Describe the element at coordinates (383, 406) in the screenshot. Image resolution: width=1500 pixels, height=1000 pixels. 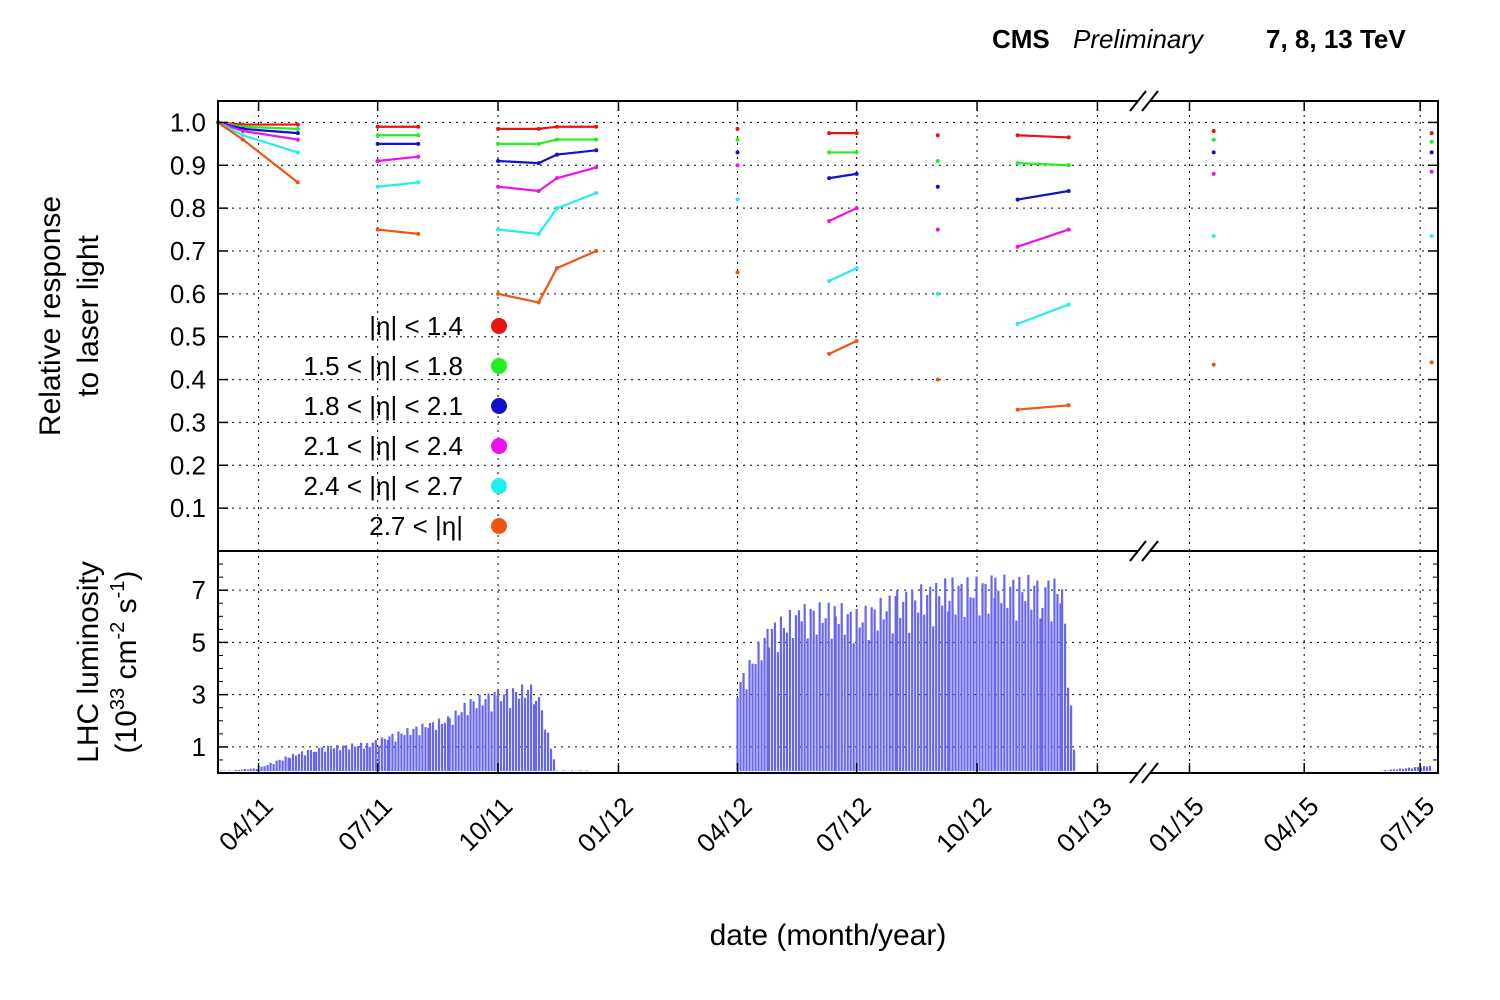
I see `legend-label: 1.8 < |η| < 2.1` at that location.